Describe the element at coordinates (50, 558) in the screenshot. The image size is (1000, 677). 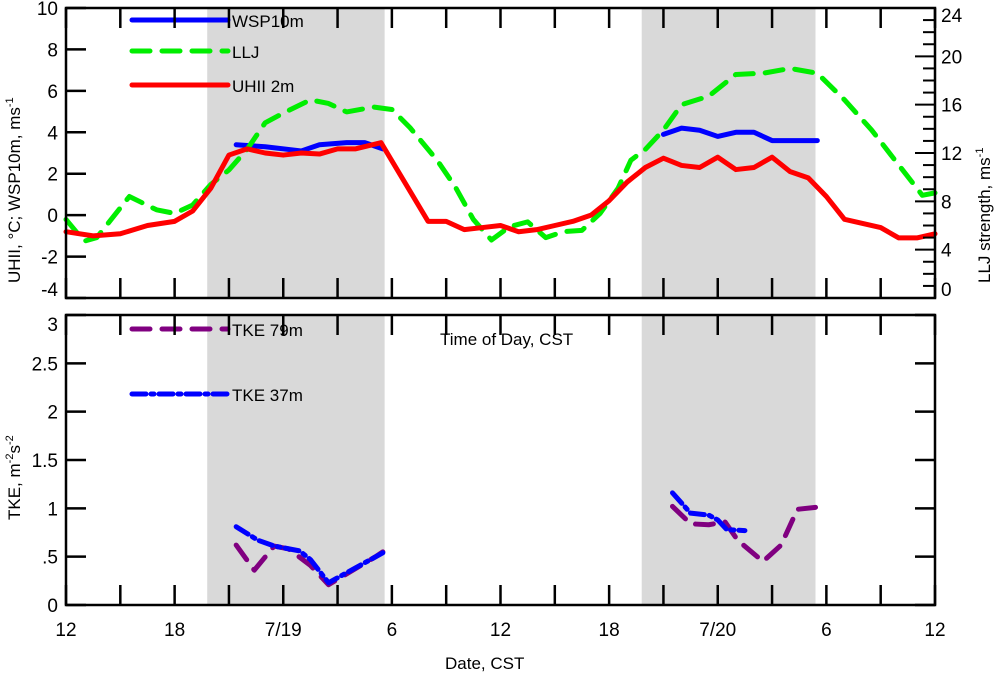
I see `y-tick-label: .5` at that location.